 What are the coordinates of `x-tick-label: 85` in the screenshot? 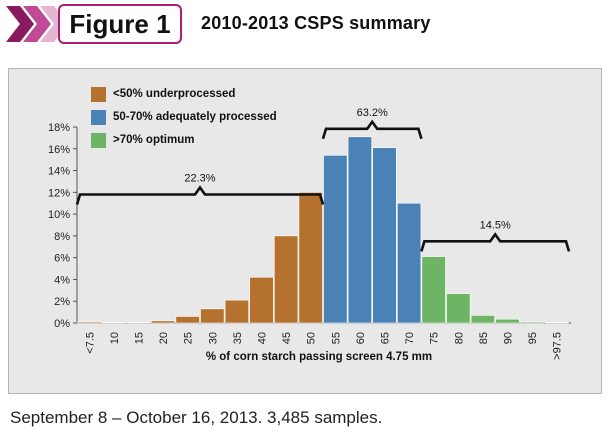 It's located at (484, 338).